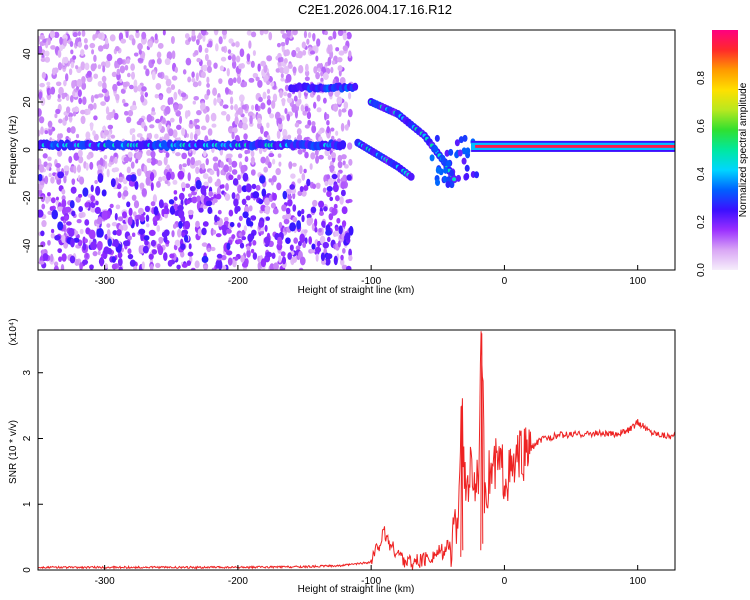 The image size is (750, 600). I want to click on snr-y-ticks: 0 1 2 3, so click(32, 471).